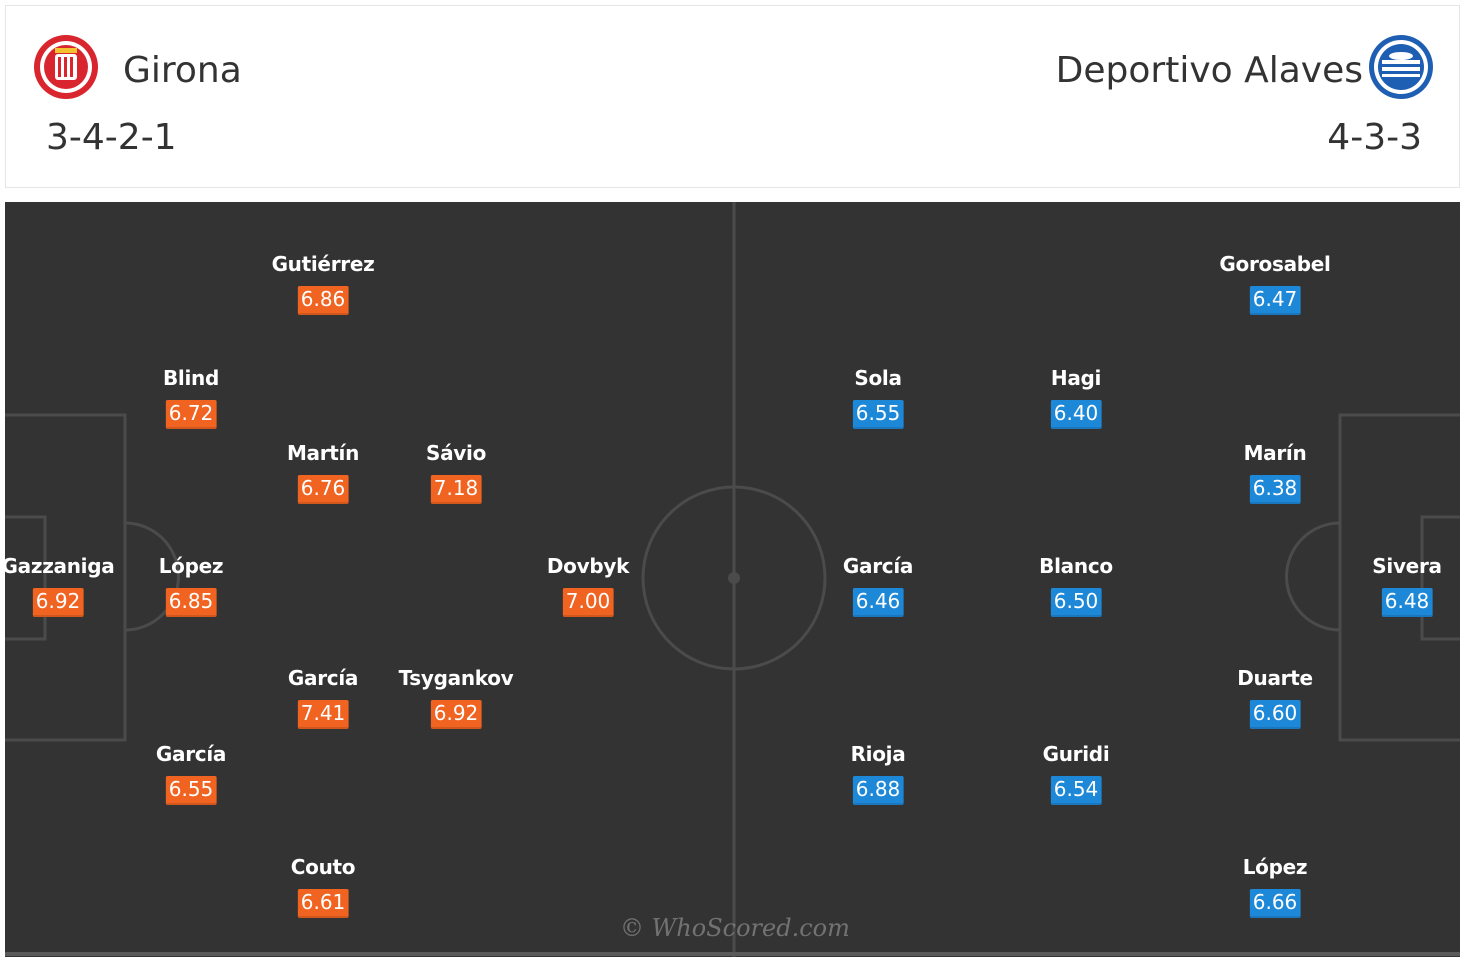 The width and height of the screenshot is (1460, 957). What do you see at coordinates (323, 264) in the screenshot?
I see `player-name: Gutiérrez` at bounding box center [323, 264].